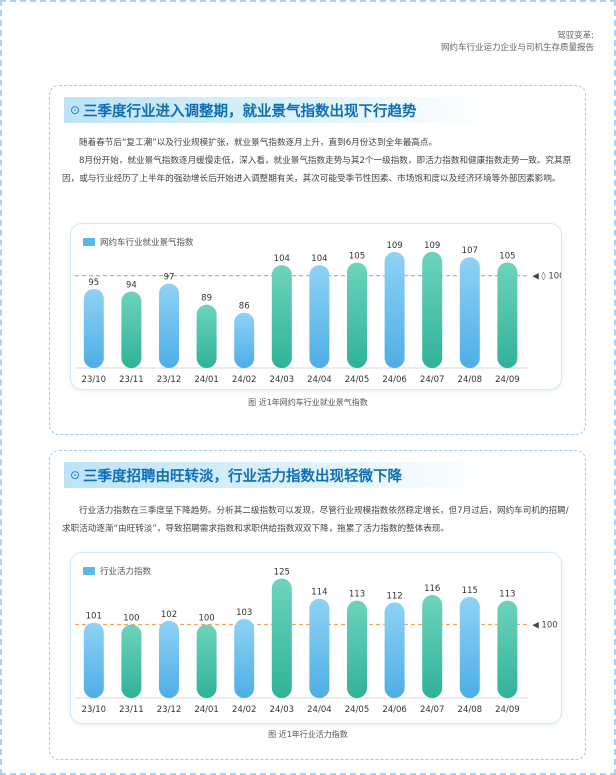 This screenshot has width=616, height=775. I want to click on data-label: 125, so click(282, 573).